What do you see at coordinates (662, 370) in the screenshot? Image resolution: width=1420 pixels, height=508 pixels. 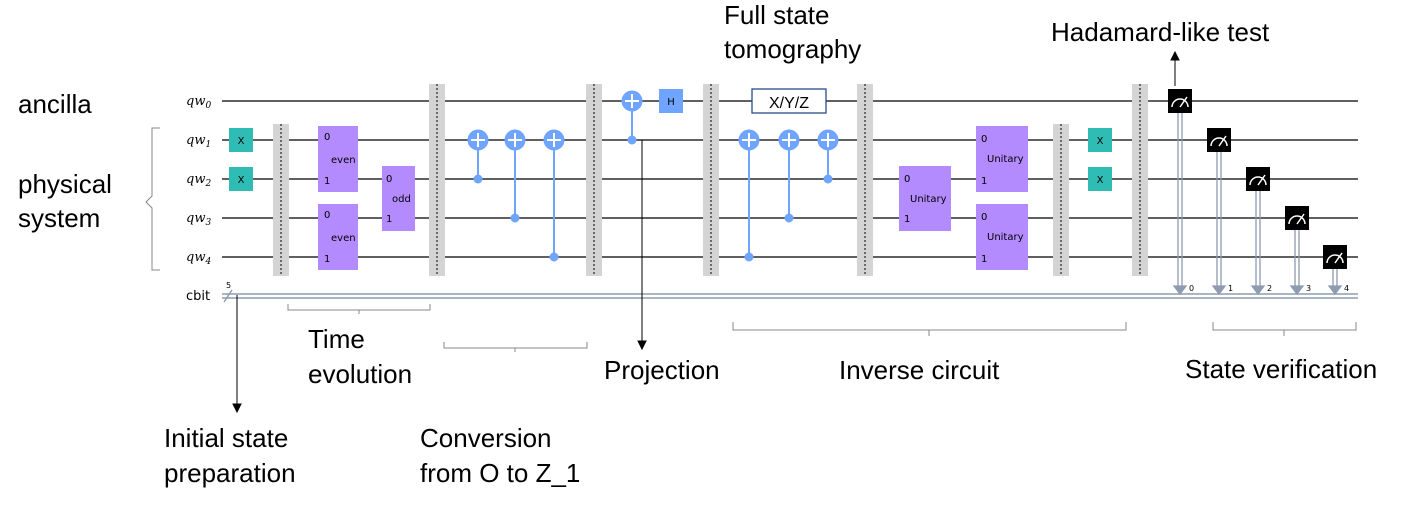 I see `label-projection: Projection` at bounding box center [662, 370].